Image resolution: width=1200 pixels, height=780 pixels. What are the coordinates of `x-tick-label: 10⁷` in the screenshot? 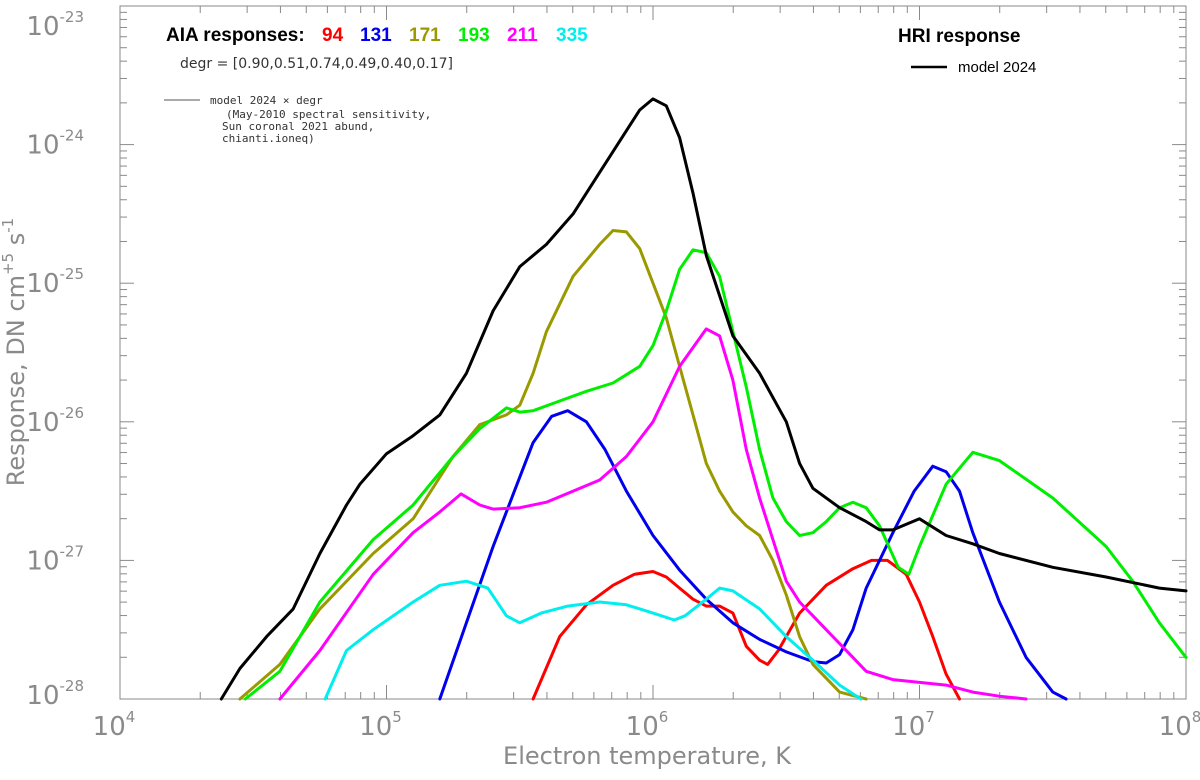 It's located at (913, 725).